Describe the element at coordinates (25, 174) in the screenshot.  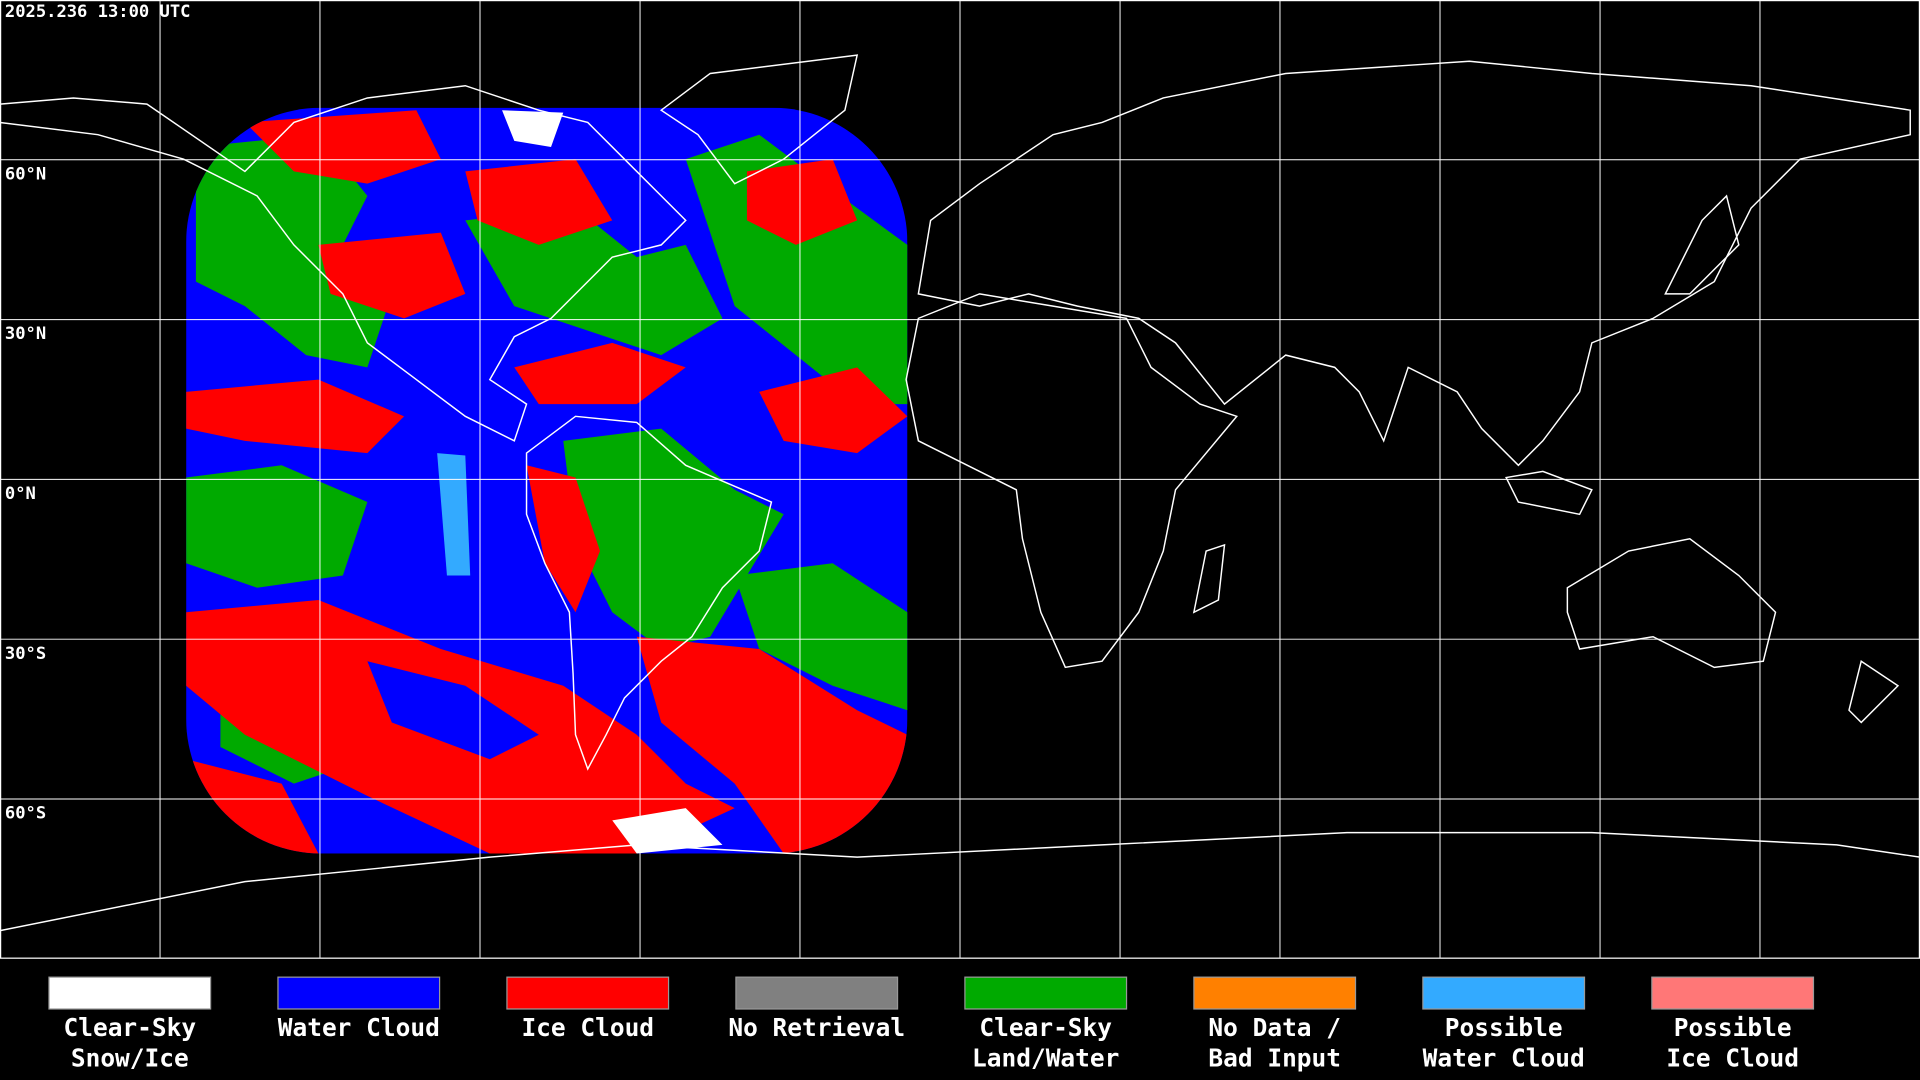
I see `lat-label: 60°N` at that location.